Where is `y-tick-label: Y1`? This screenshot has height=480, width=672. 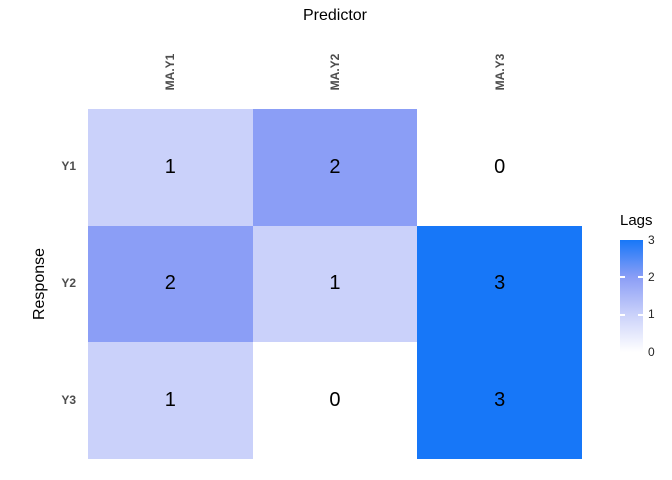
y-tick-label: Y1 is located at coordinates (68, 166).